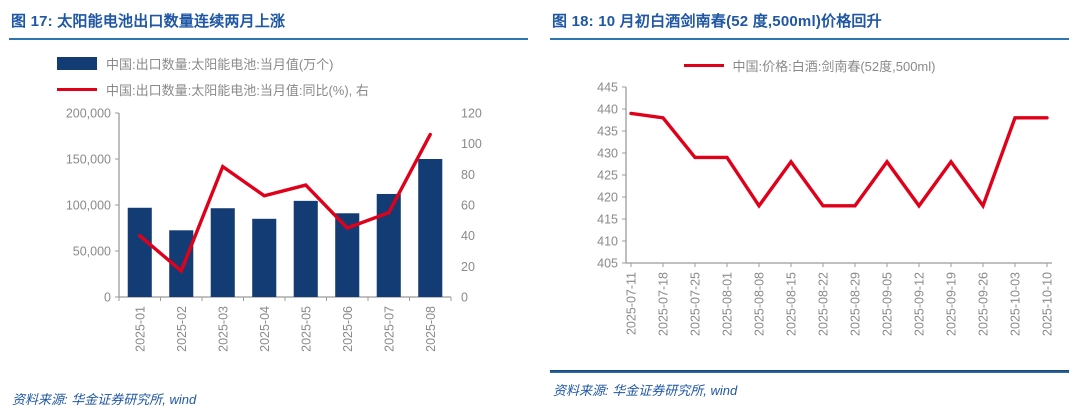  Describe the element at coordinates (792, 304) in the screenshot. I see `svg-text: 2025-08-15` at that location.